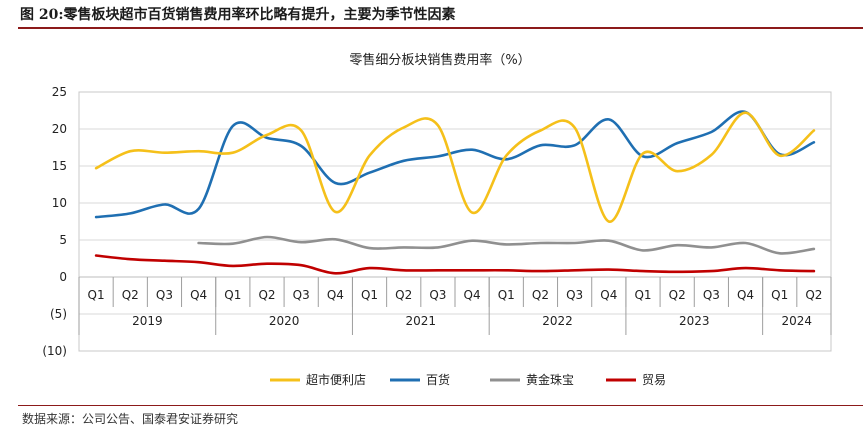 The image size is (866, 428). Describe the element at coordinates (694, 321) in the screenshot. I see `year-label: 2023` at that location.